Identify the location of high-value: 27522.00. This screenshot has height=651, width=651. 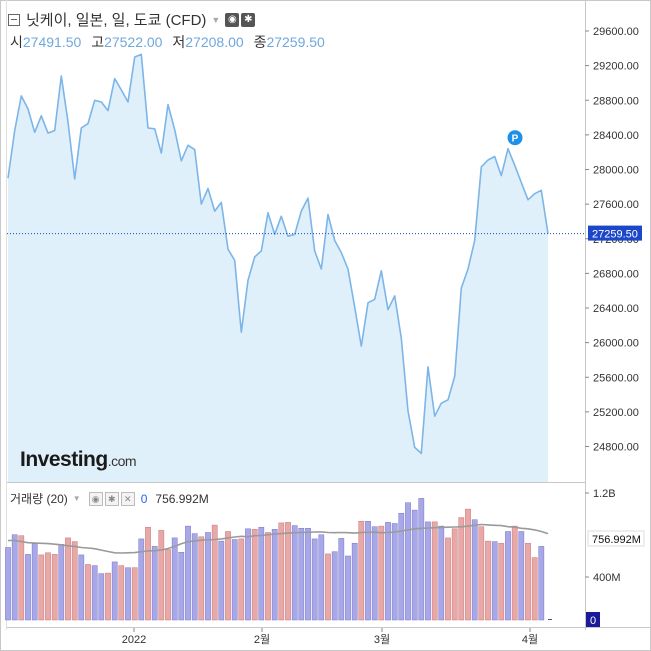
(133, 42).